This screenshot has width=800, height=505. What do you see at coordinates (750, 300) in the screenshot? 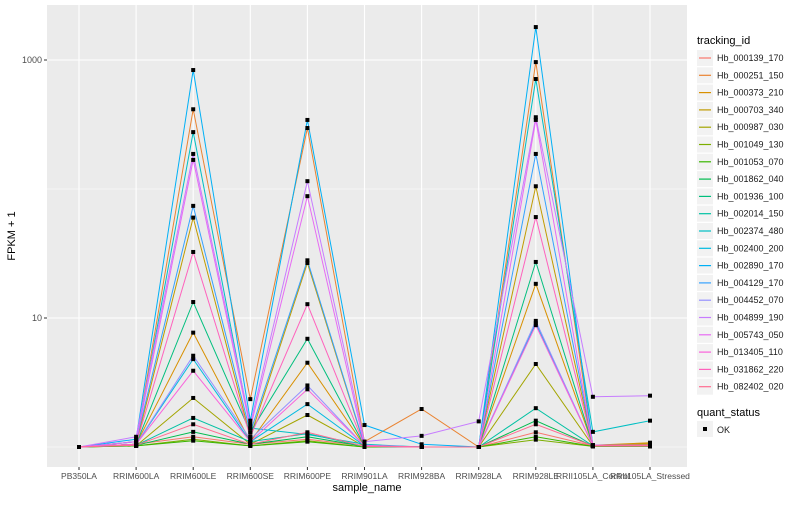
I see `legend-label: Hb_004452_070` at bounding box center [750, 300].